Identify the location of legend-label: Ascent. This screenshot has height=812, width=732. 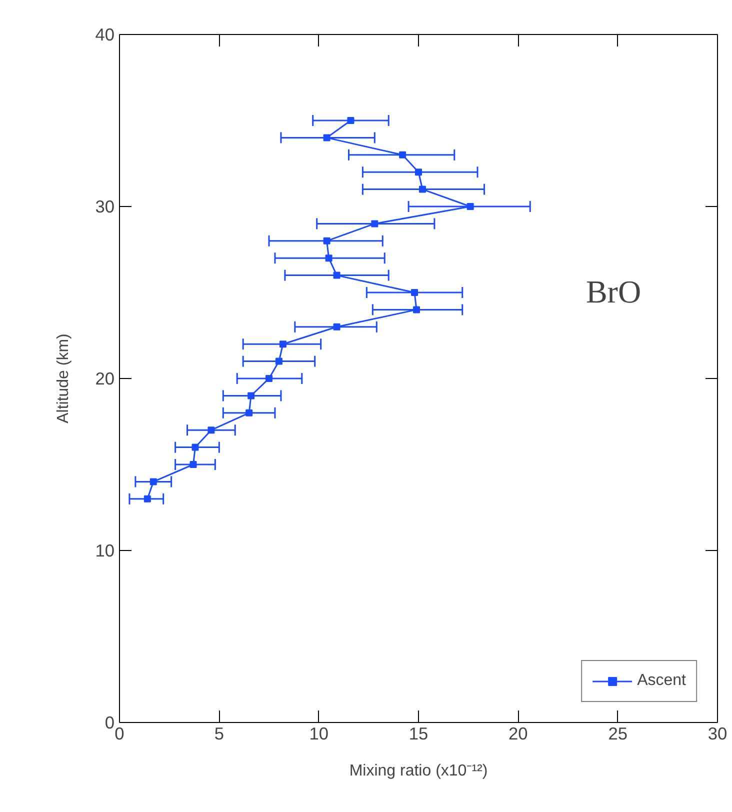
(661, 681).